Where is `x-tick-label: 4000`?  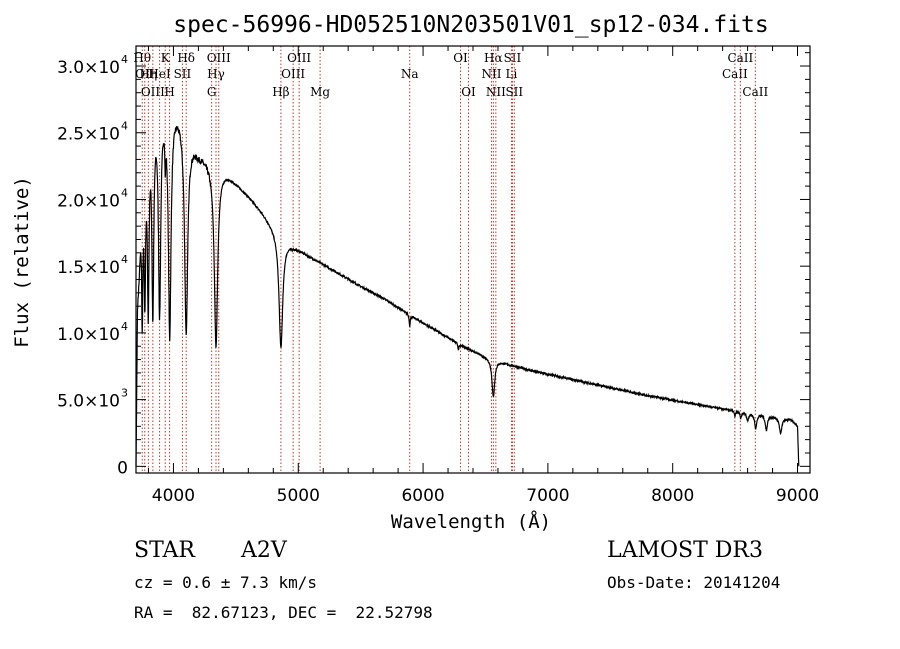
x-tick-label: 4000 is located at coordinates (173, 496).